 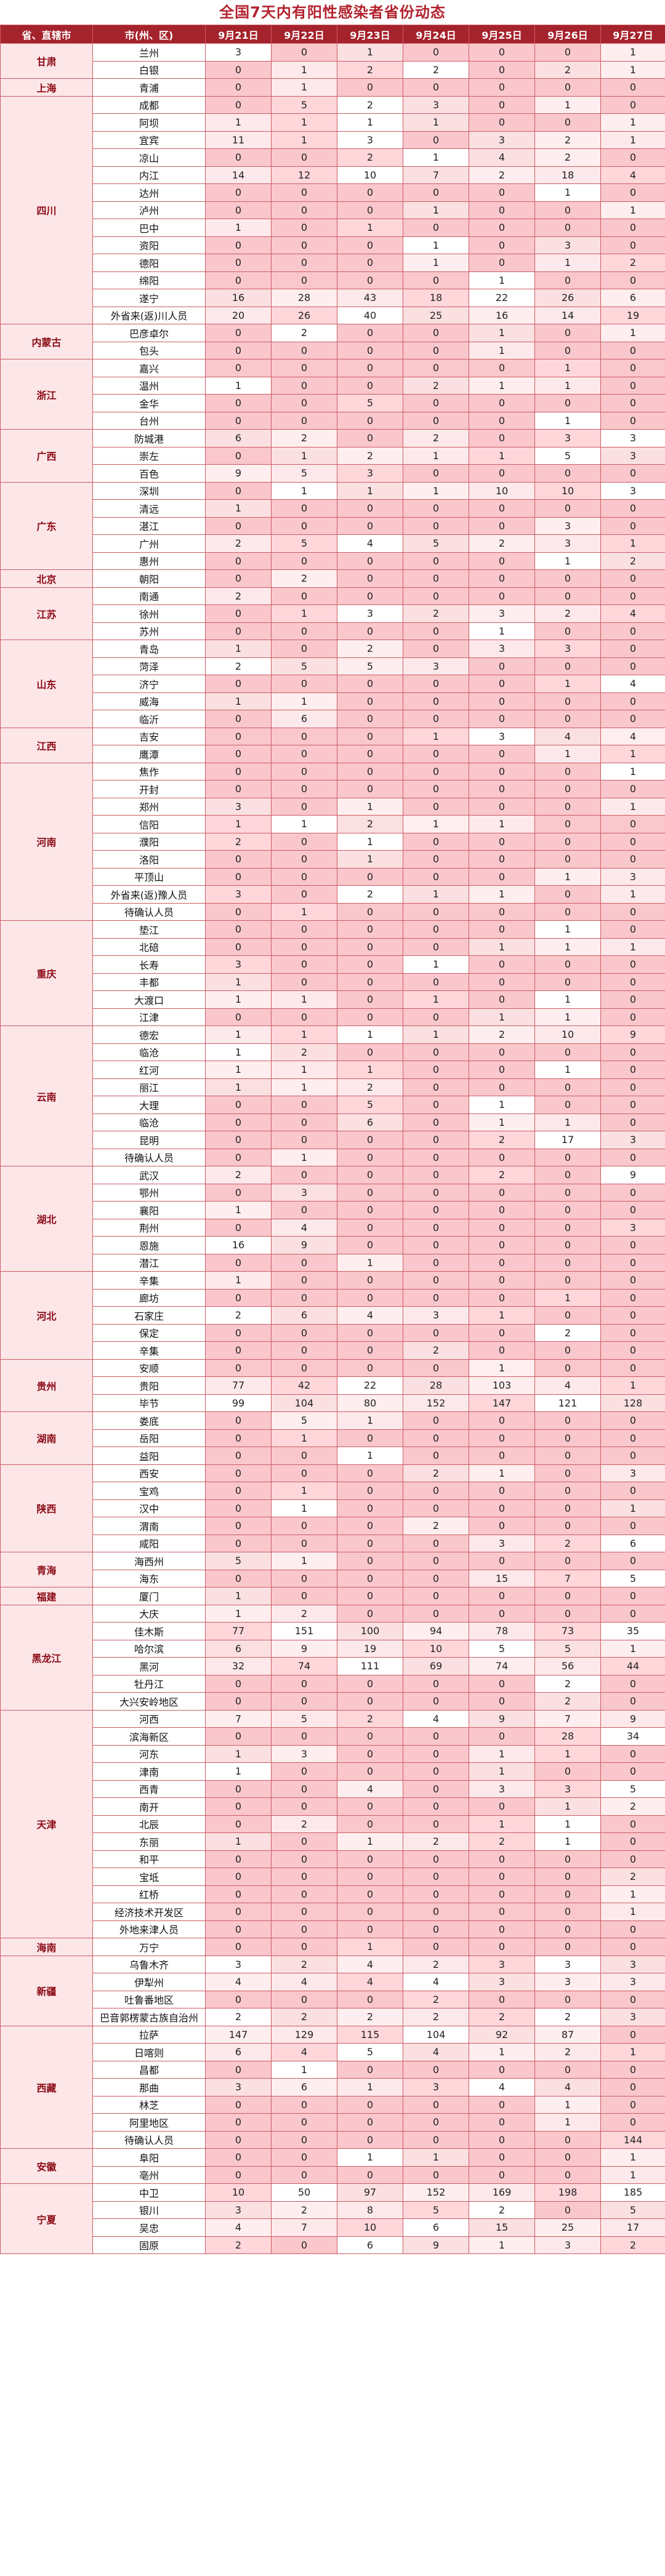 What do you see at coordinates (149, 876) in the screenshot?
I see `city-name: 平顶山` at bounding box center [149, 876].